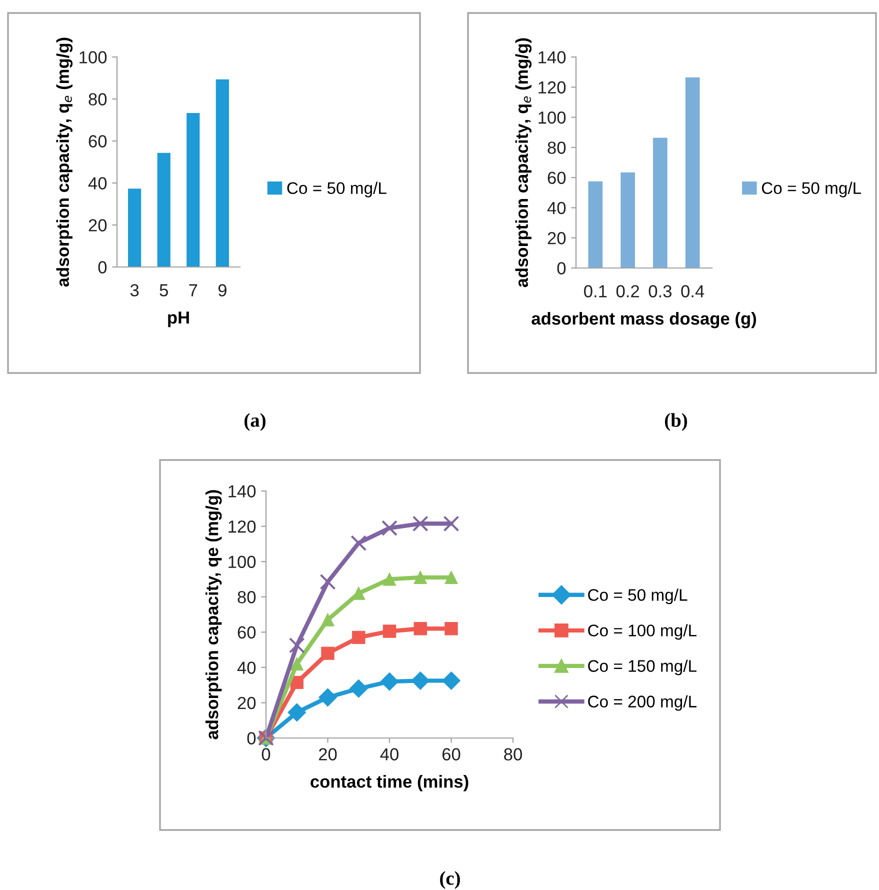 This screenshot has width=879, height=890. Describe the element at coordinates (389, 754) in the screenshot. I see `x-tick-label: 40` at that location.